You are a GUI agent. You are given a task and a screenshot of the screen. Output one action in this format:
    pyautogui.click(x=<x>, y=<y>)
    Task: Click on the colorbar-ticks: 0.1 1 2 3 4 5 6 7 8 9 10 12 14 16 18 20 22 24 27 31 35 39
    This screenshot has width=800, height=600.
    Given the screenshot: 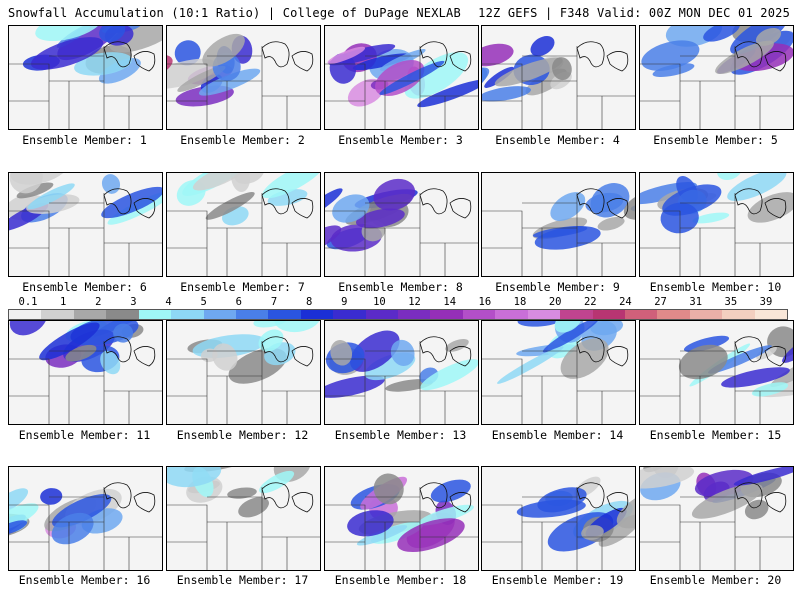 What is the action you would take?
    pyautogui.click(x=397, y=302)
    